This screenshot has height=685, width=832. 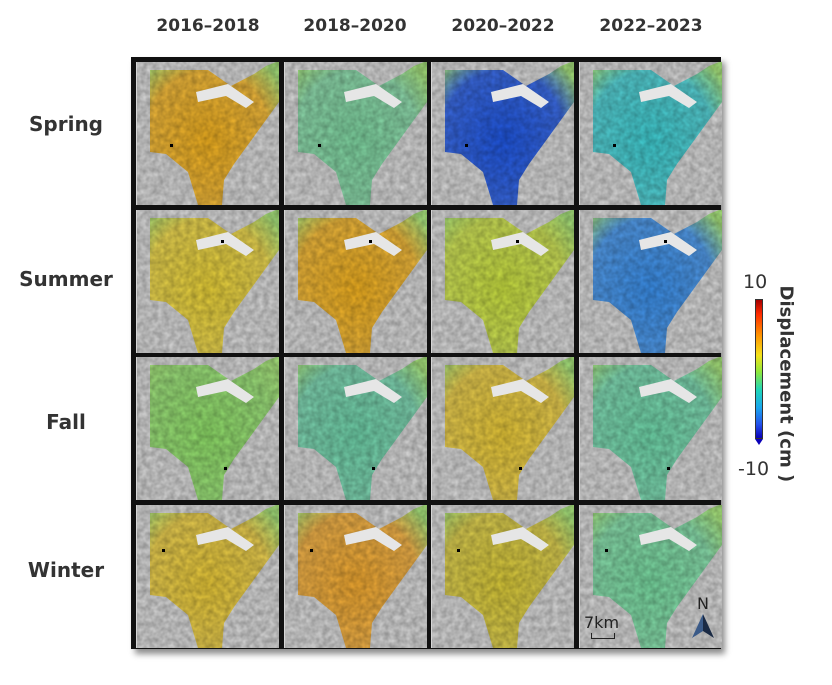 What do you see at coordinates (503, 26) in the screenshot?
I see `column-header-2020-2022: 2020–2022` at bounding box center [503, 26].